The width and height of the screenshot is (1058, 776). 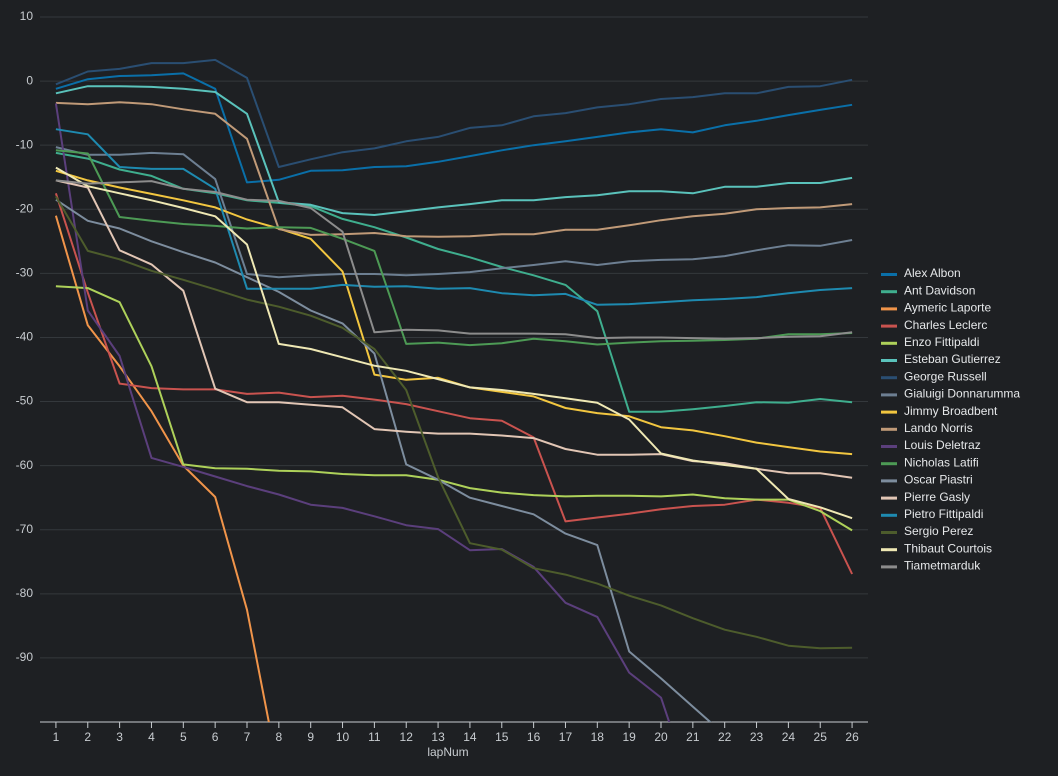 I want to click on x-tick-label: 9, so click(x=310, y=737).